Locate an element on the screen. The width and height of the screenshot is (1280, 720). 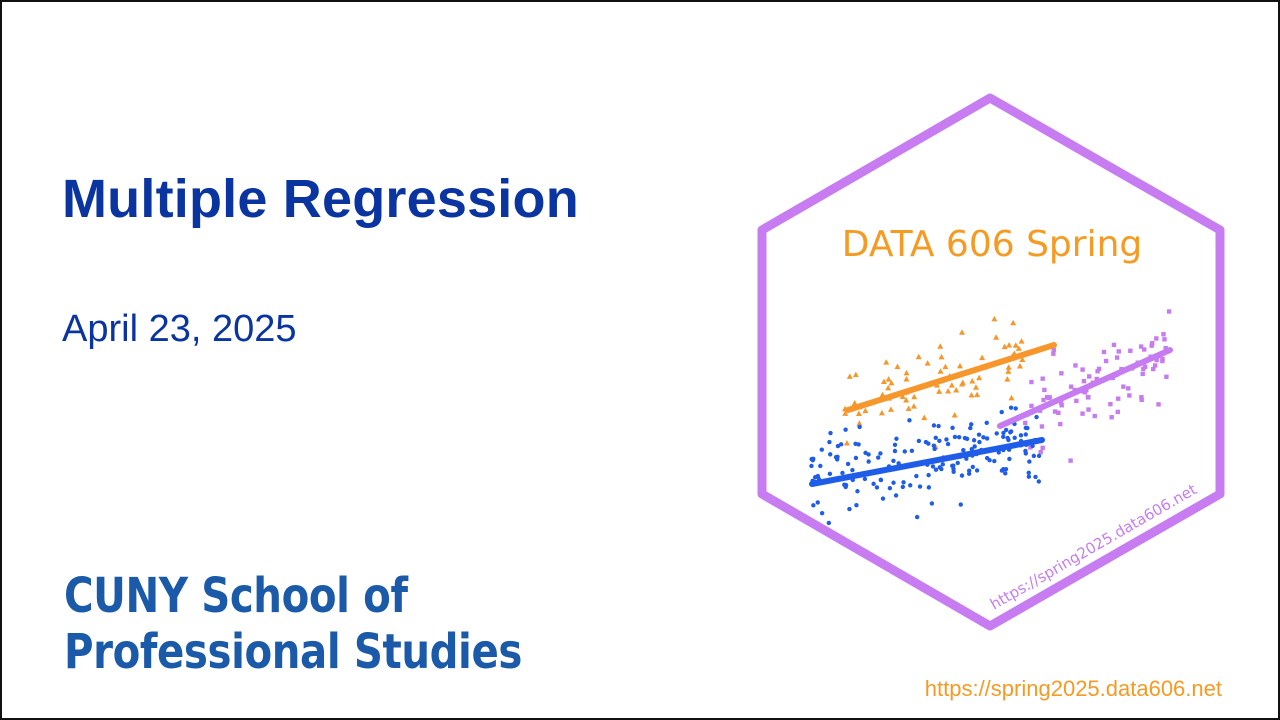
blue-regression-line is located at coordinates (927, 462).